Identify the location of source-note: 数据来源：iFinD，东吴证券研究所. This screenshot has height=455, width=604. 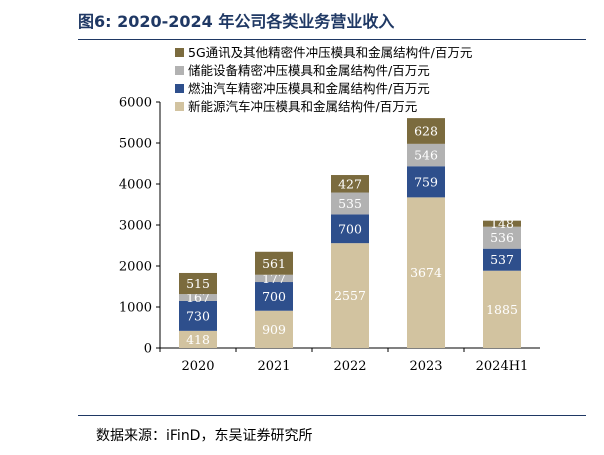
(204, 436).